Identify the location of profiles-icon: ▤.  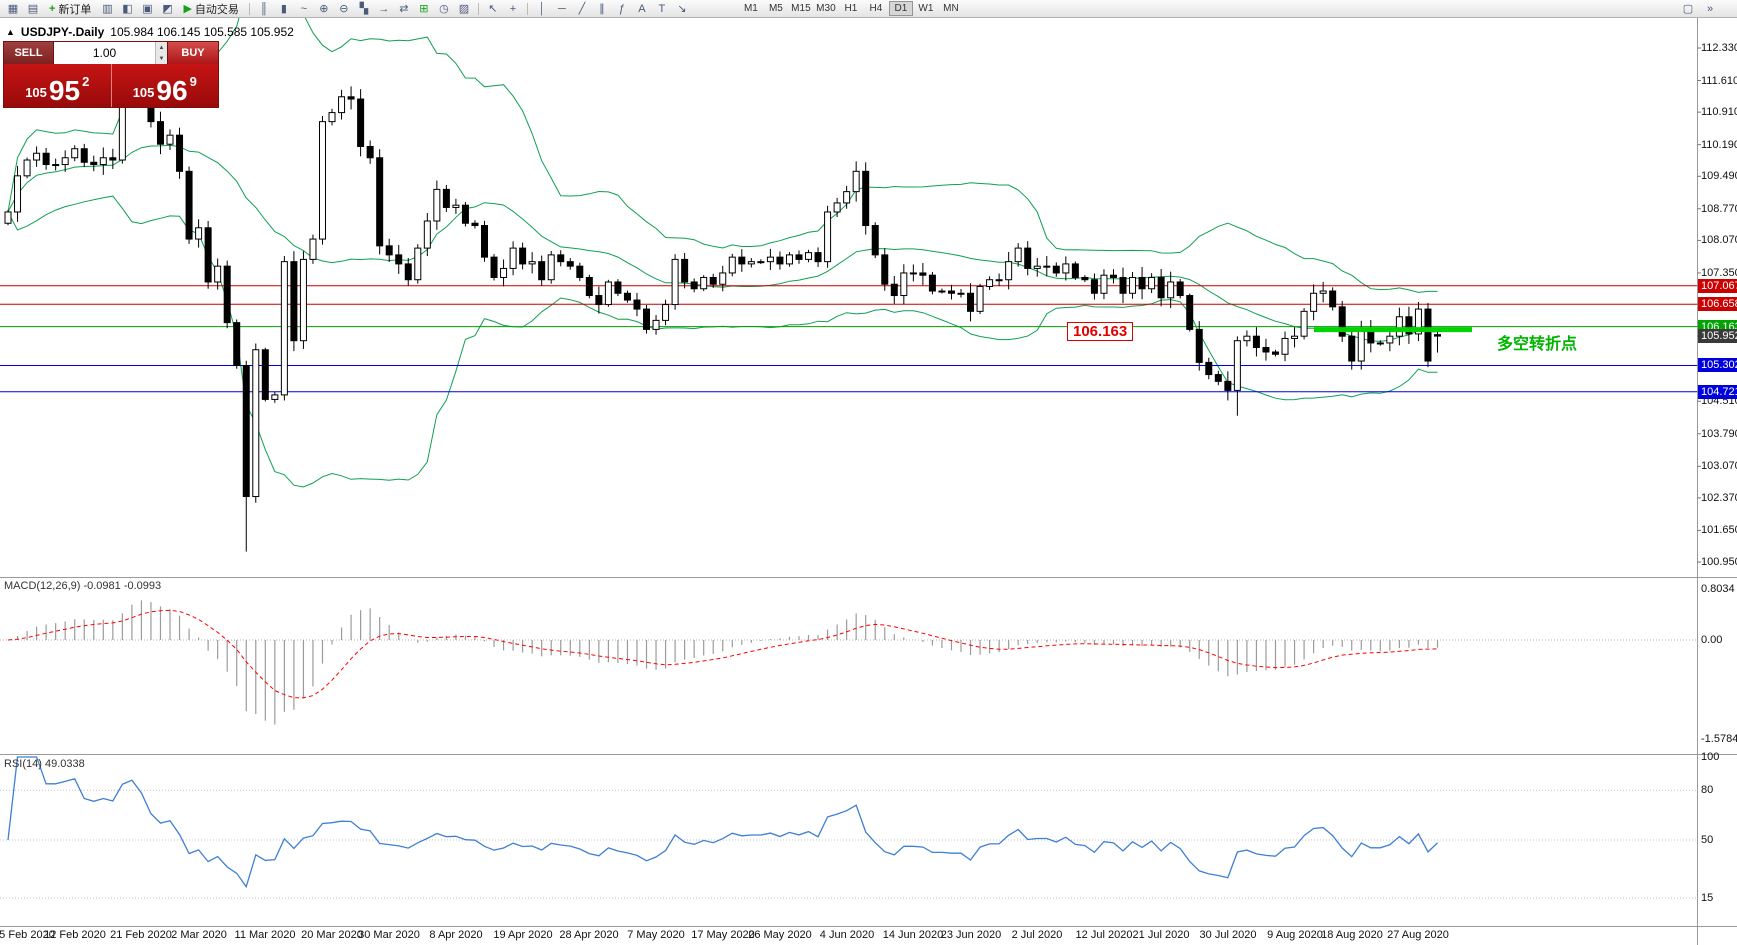
(33, 9).